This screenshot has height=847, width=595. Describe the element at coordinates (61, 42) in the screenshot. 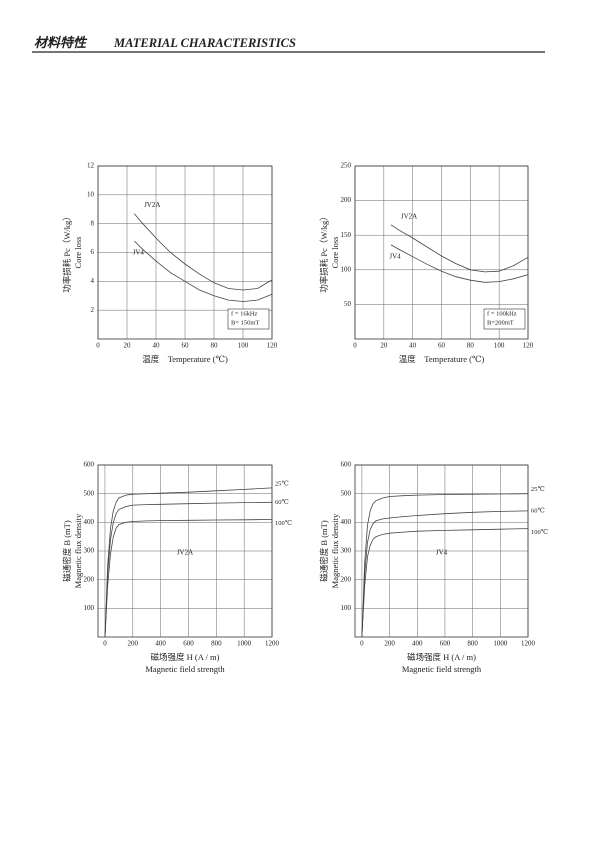

I see `header-cn: 材料特性` at that location.